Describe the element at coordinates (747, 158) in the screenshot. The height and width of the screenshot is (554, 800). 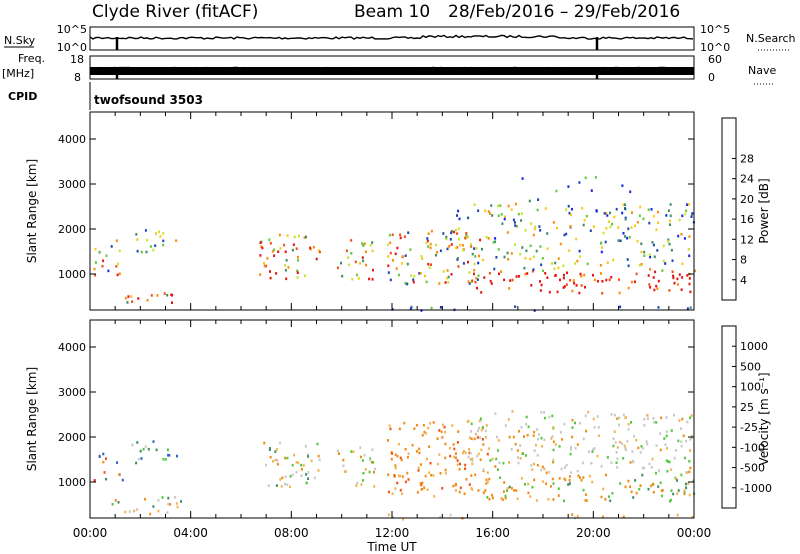
I see `colorbar-tick-label-6: 28` at that location.